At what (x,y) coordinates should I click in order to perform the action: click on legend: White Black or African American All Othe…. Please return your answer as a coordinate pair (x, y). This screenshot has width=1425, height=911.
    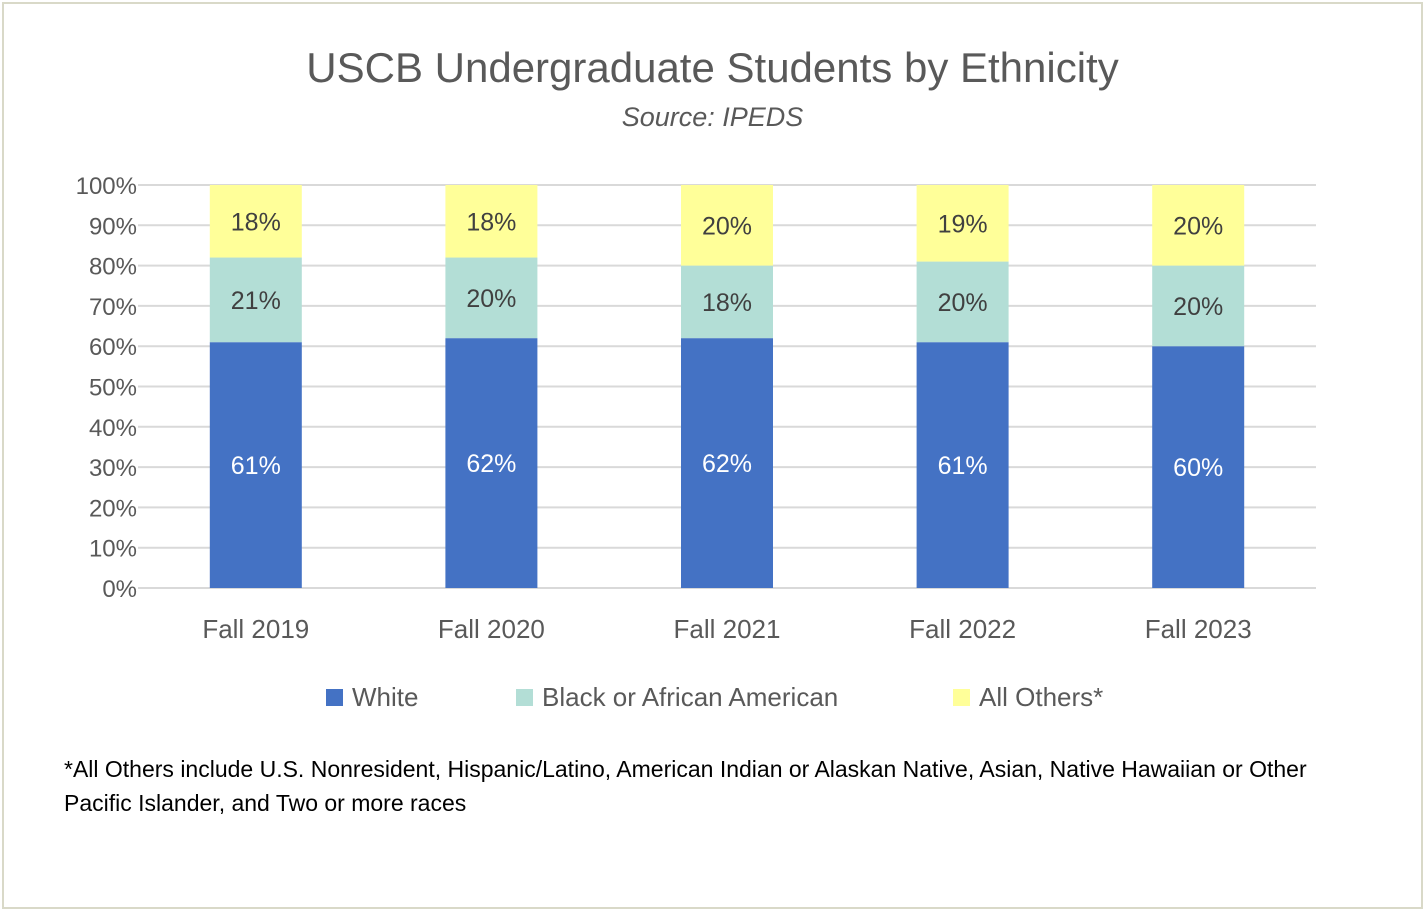
    Looking at the image, I should click on (712, 699).